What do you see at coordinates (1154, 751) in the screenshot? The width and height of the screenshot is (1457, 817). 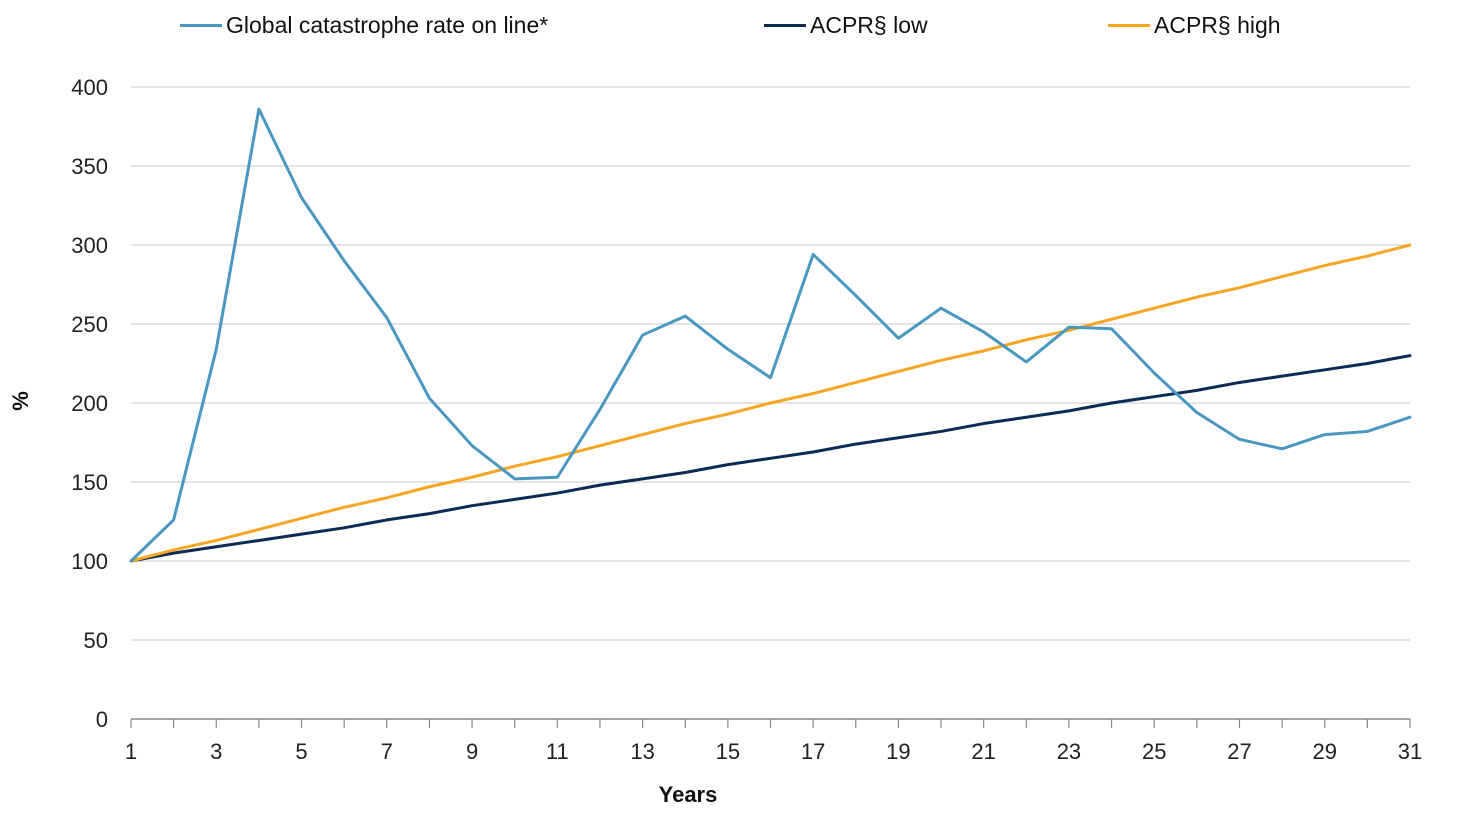 I see `x-tick-label: 25` at bounding box center [1154, 751].